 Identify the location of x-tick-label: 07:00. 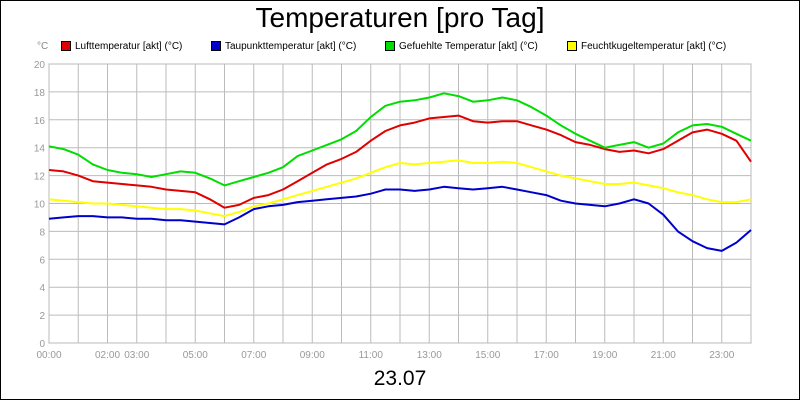
(253, 355).